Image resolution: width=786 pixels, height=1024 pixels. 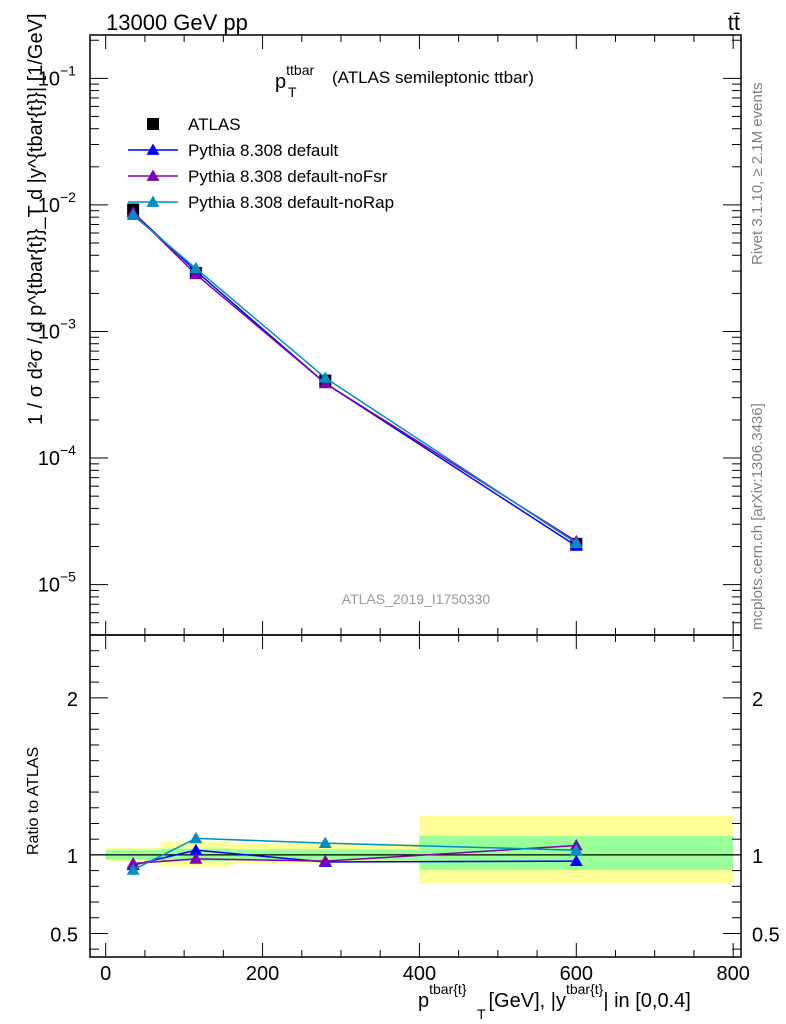 I want to click on process-label: tt̄, so click(x=734, y=22).